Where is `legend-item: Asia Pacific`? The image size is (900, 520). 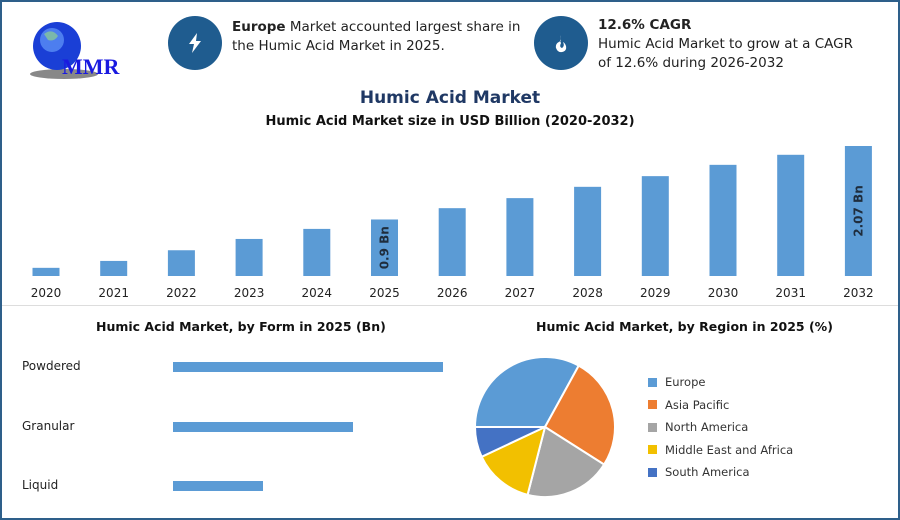
legend-item: Asia Pacific is located at coordinates (688, 405).